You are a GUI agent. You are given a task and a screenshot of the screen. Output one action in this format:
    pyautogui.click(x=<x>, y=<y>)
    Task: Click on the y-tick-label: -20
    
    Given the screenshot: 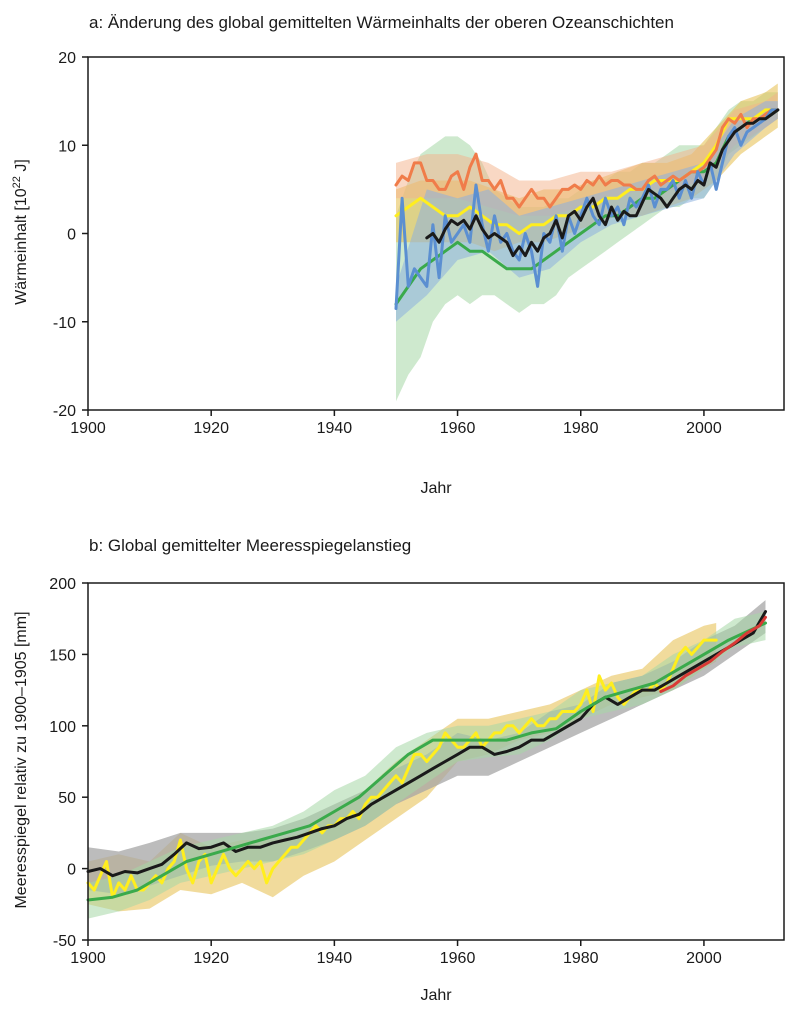 What is the action you would take?
    pyautogui.click(x=64, y=411)
    